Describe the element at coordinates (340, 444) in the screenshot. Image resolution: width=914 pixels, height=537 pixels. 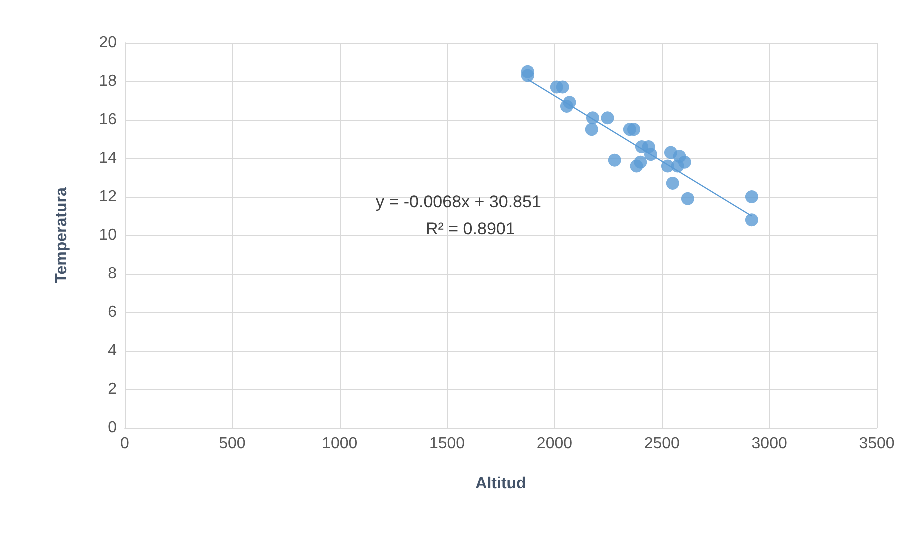
I see `x-tick-label: 1000` at that location.